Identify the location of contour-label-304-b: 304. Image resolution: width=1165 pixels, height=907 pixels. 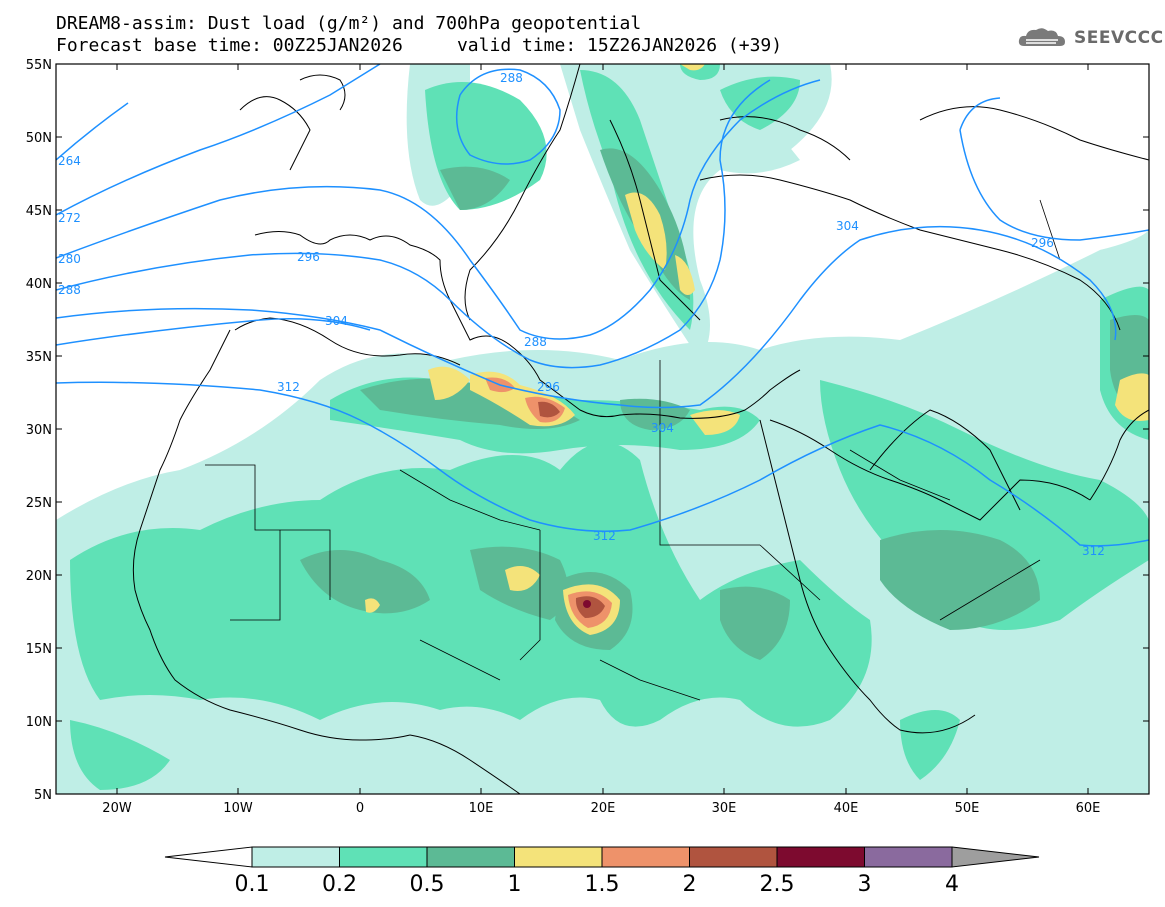
(662, 428).